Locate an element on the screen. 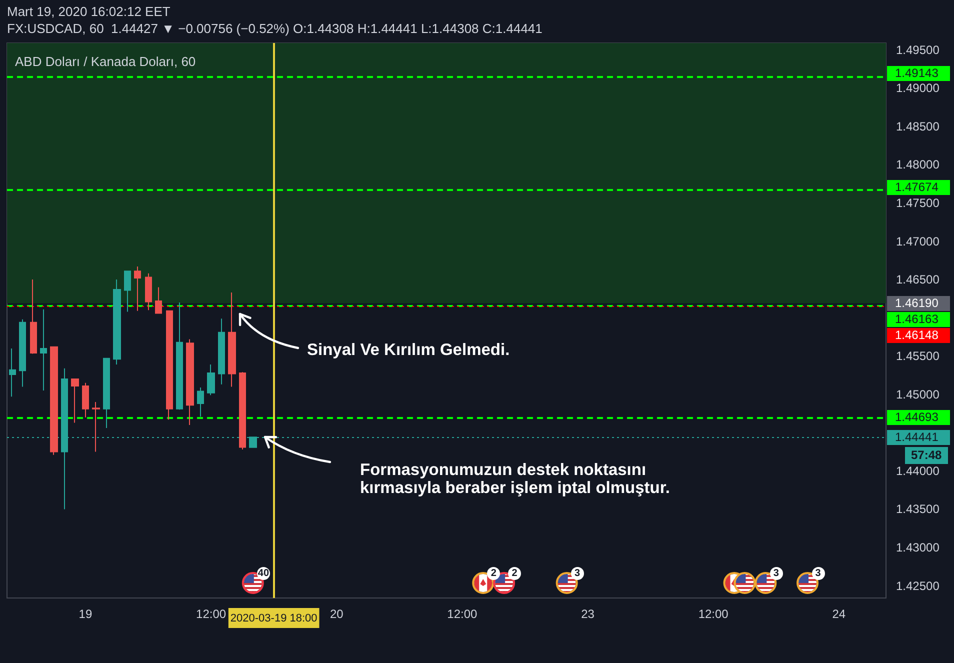  y-tick-label: 1.48000 is located at coordinates (918, 165).